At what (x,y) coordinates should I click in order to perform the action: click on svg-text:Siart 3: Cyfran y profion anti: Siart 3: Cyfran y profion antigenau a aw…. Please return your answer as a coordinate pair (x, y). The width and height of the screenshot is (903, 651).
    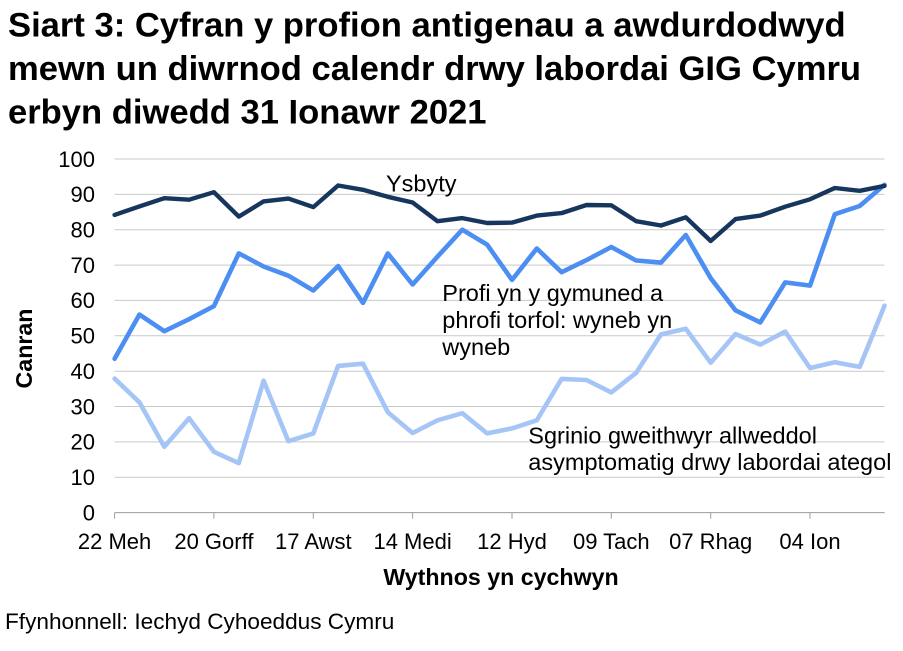
    Looking at the image, I should click on (427, 26).